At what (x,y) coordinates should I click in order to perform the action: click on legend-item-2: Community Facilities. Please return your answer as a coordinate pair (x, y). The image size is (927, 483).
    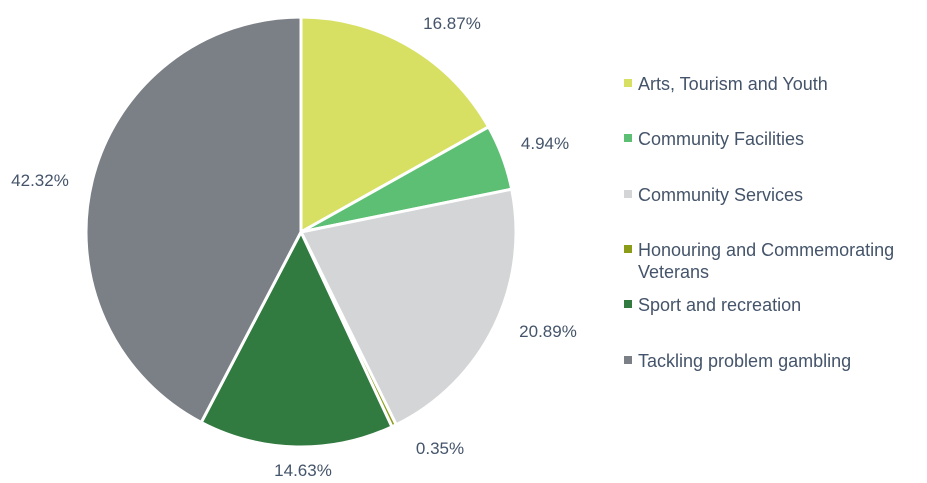
    Looking at the image, I should click on (714, 139).